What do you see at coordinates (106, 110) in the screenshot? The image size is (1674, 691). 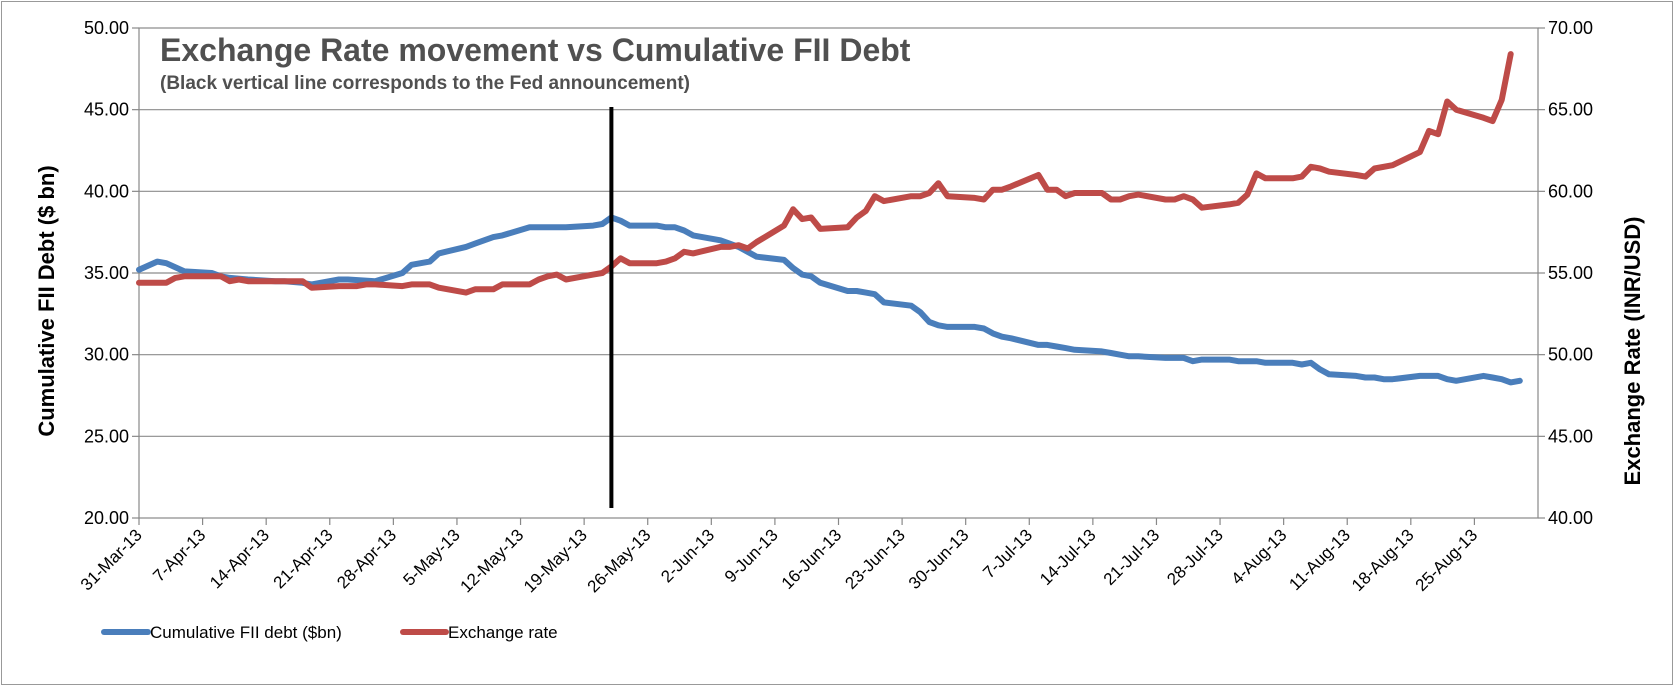 I see `y-tick-label-left: 45.00` at bounding box center [106, 110].